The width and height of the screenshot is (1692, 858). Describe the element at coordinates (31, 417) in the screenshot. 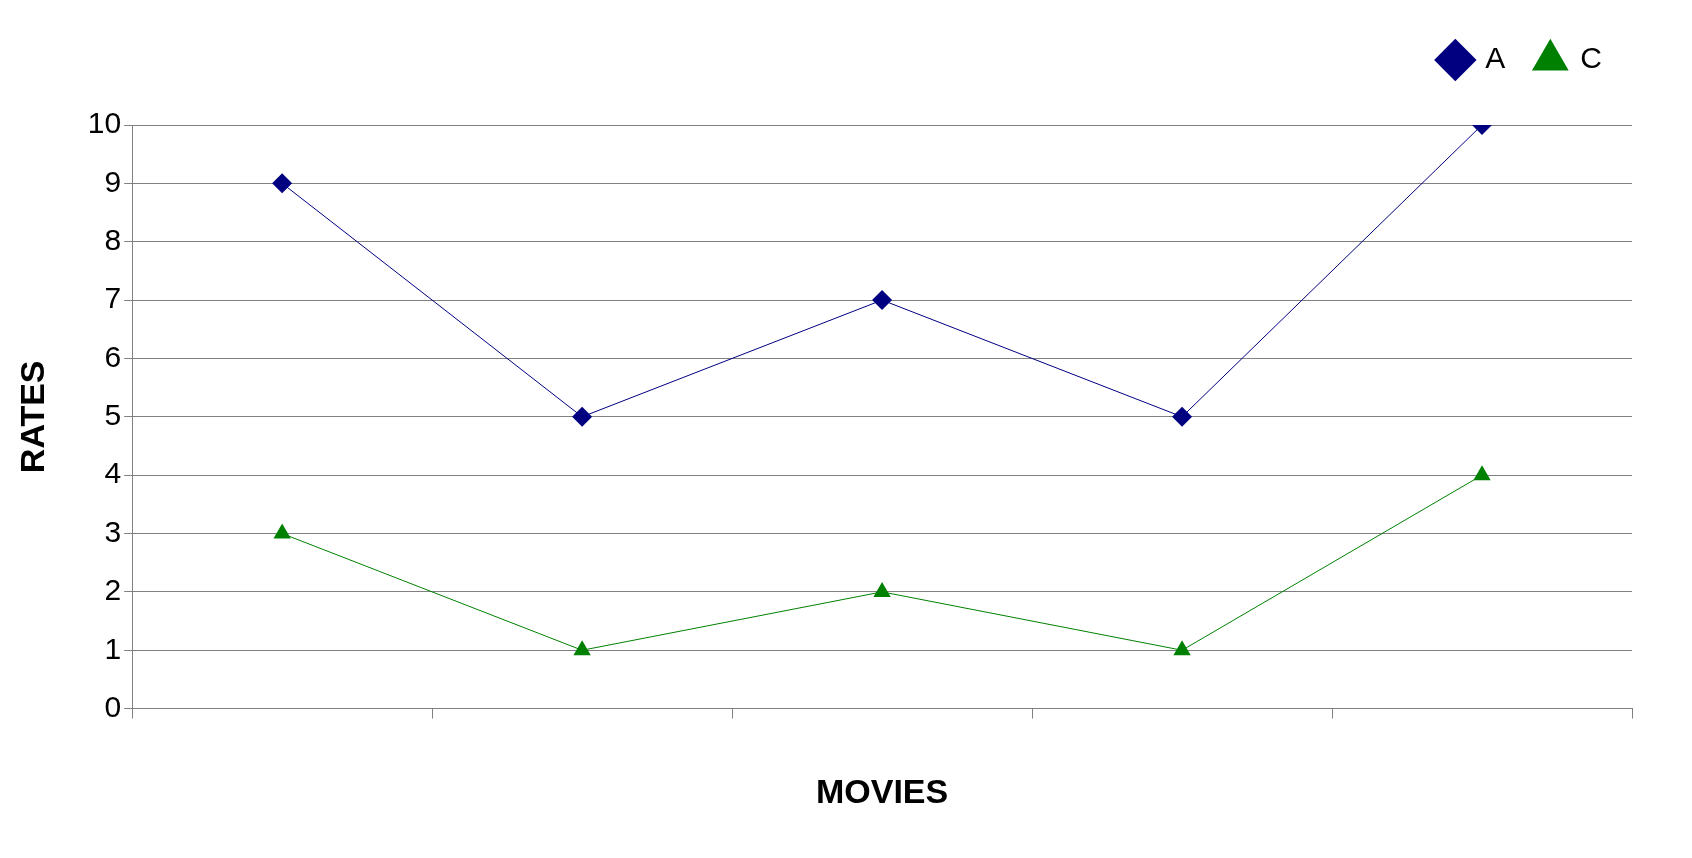

I see `y-axis-title: RATES` at that location.